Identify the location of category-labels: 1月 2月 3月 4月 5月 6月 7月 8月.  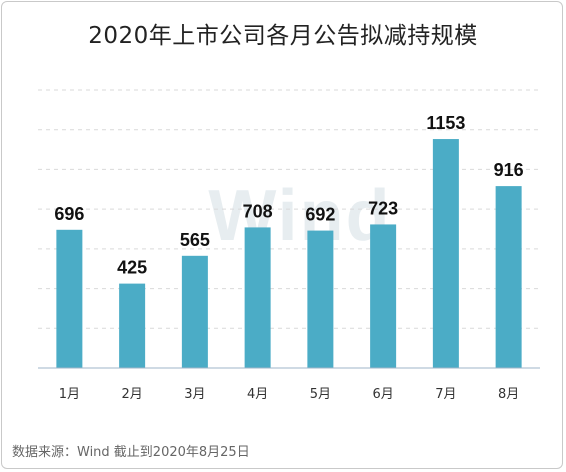
(289, 394).